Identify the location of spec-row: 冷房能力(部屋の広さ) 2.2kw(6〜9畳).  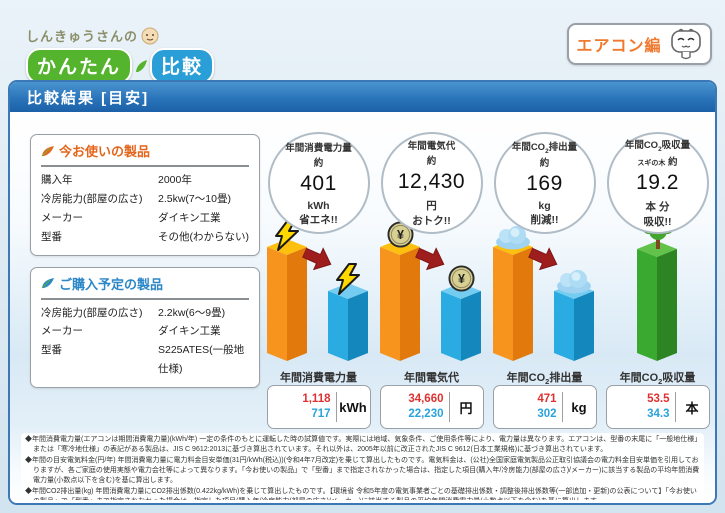
(145, 313).